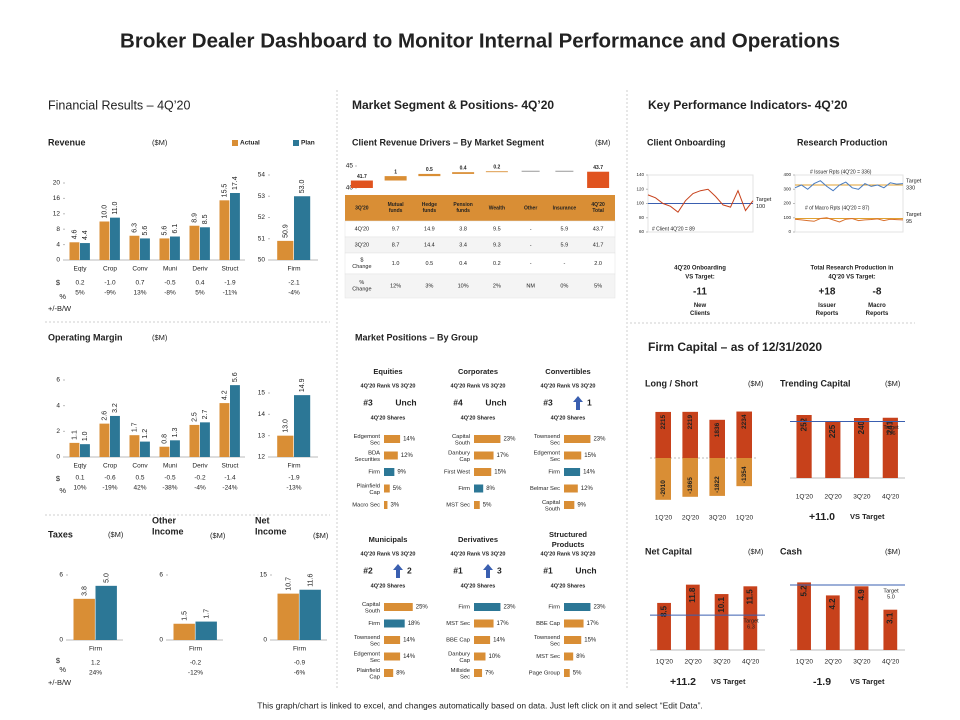  What do you see at coordinates (79, 488) in the screenshot?
I see `variance-value: 10%` at bounding box center [79, 488].